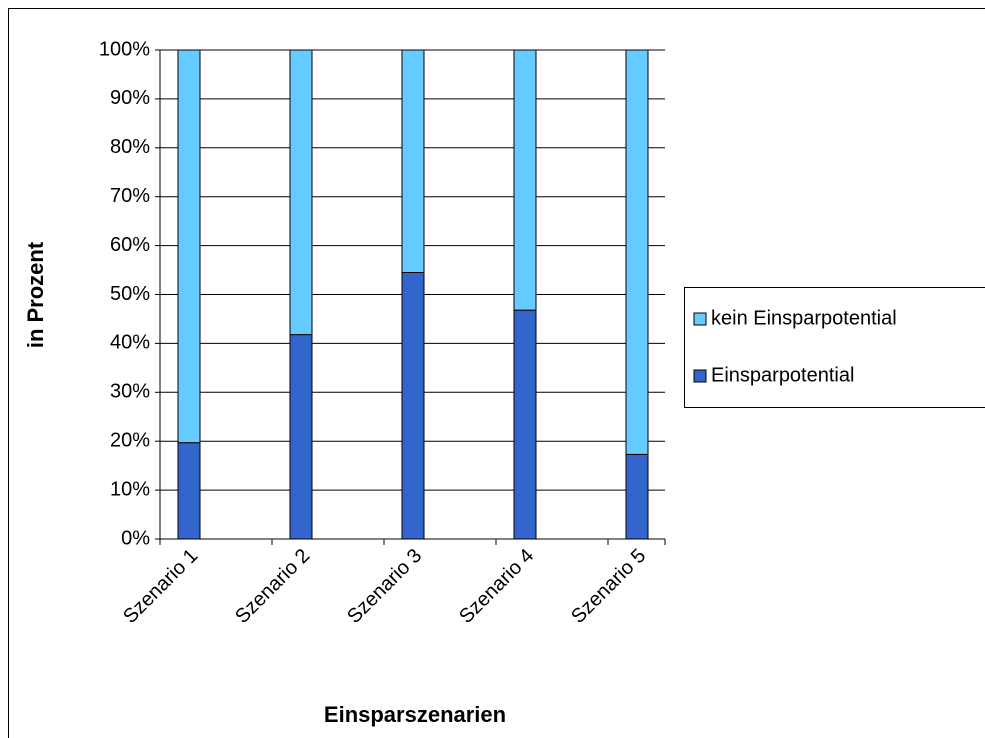 This screenshot has height=738, width=985. Describe the element at coordinates (130, 196) in the screenshot. I see `y-tick-label: 70%` at that location.